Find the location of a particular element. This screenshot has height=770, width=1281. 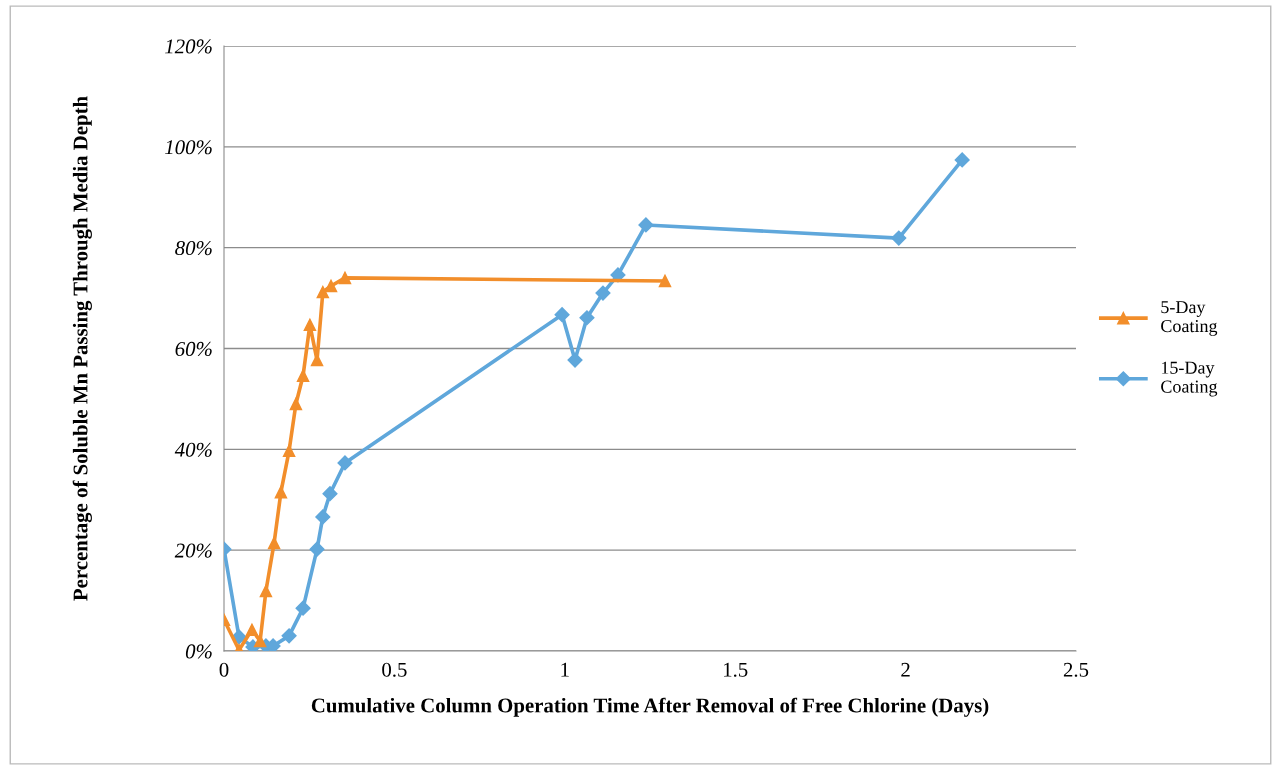

y-tick-label: 20% is located at coordinates (193, 550).